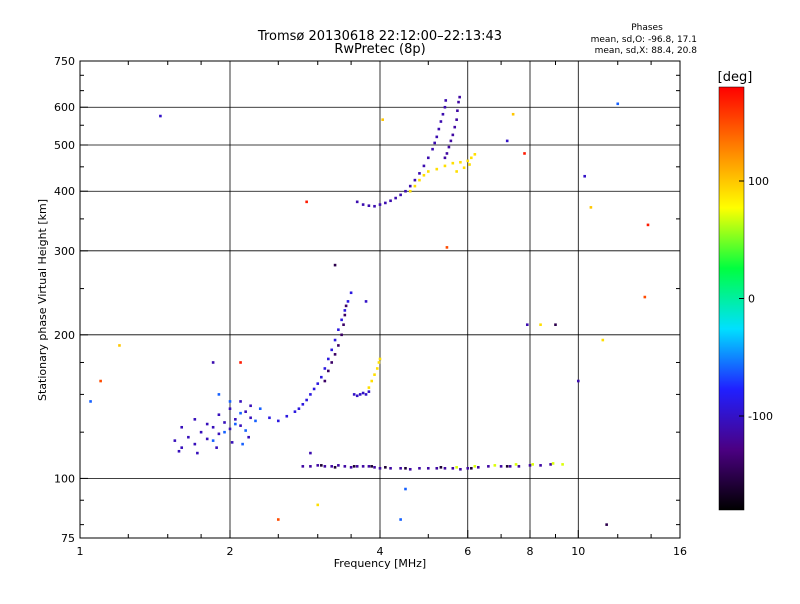 This screenshot has width=800, height=604. I want to click on phases-title: Phases, so click(647, 28).